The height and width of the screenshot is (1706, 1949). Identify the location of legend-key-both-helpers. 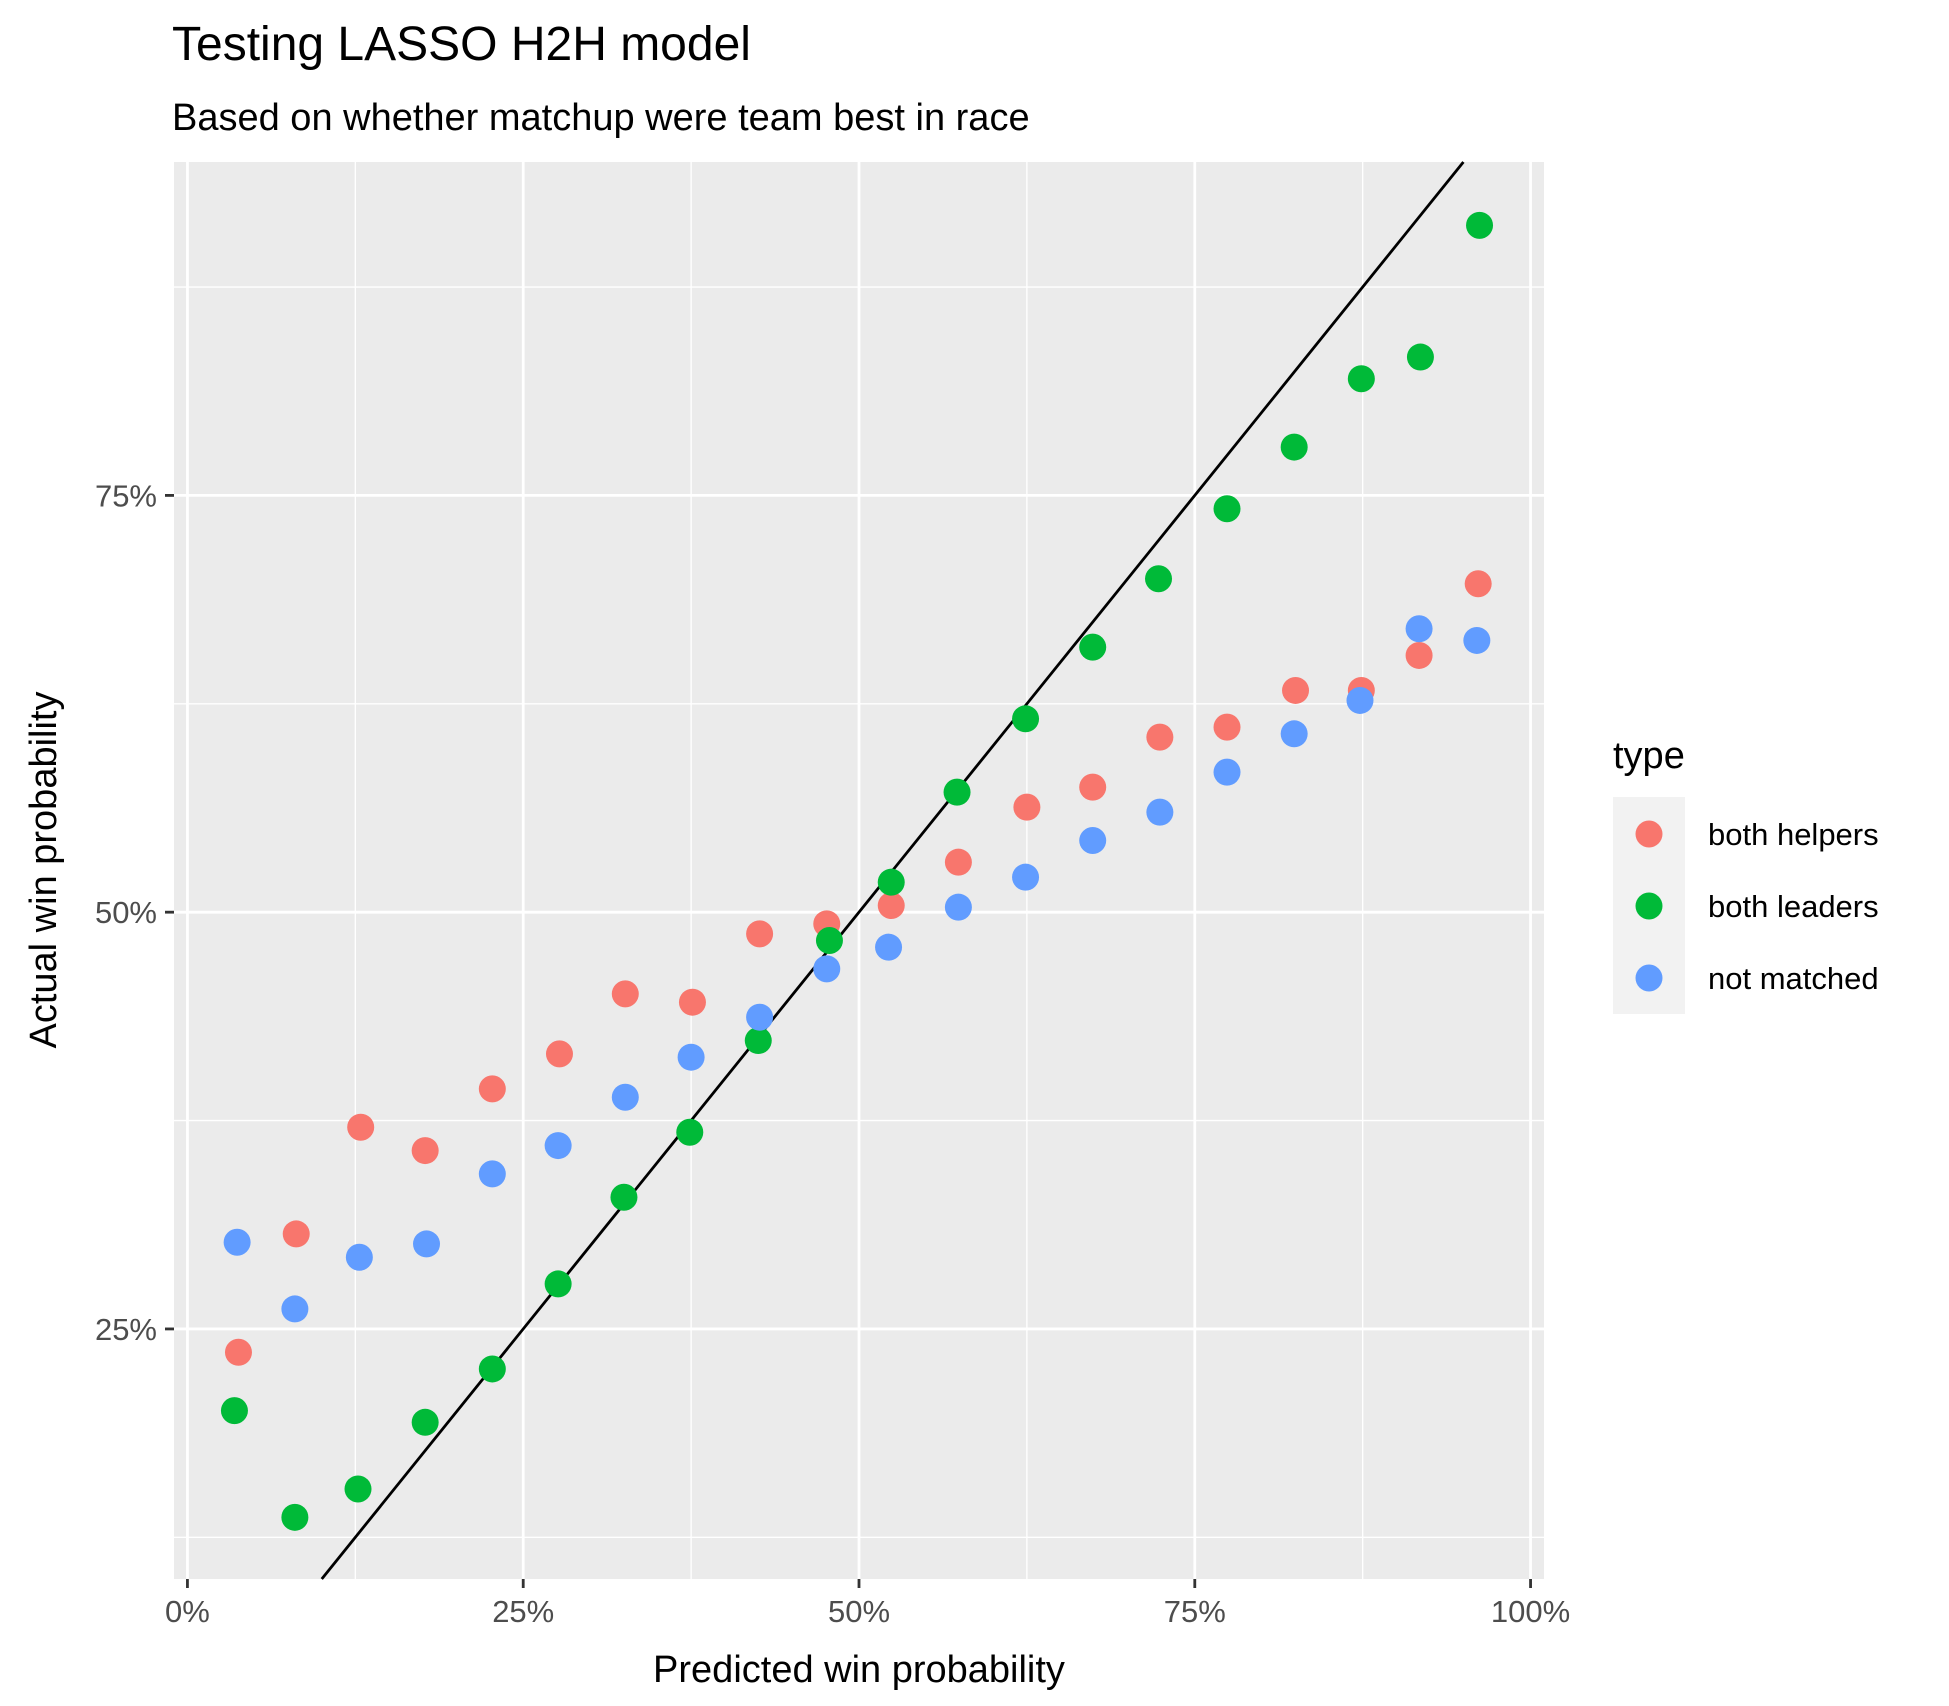
(1649, 834).